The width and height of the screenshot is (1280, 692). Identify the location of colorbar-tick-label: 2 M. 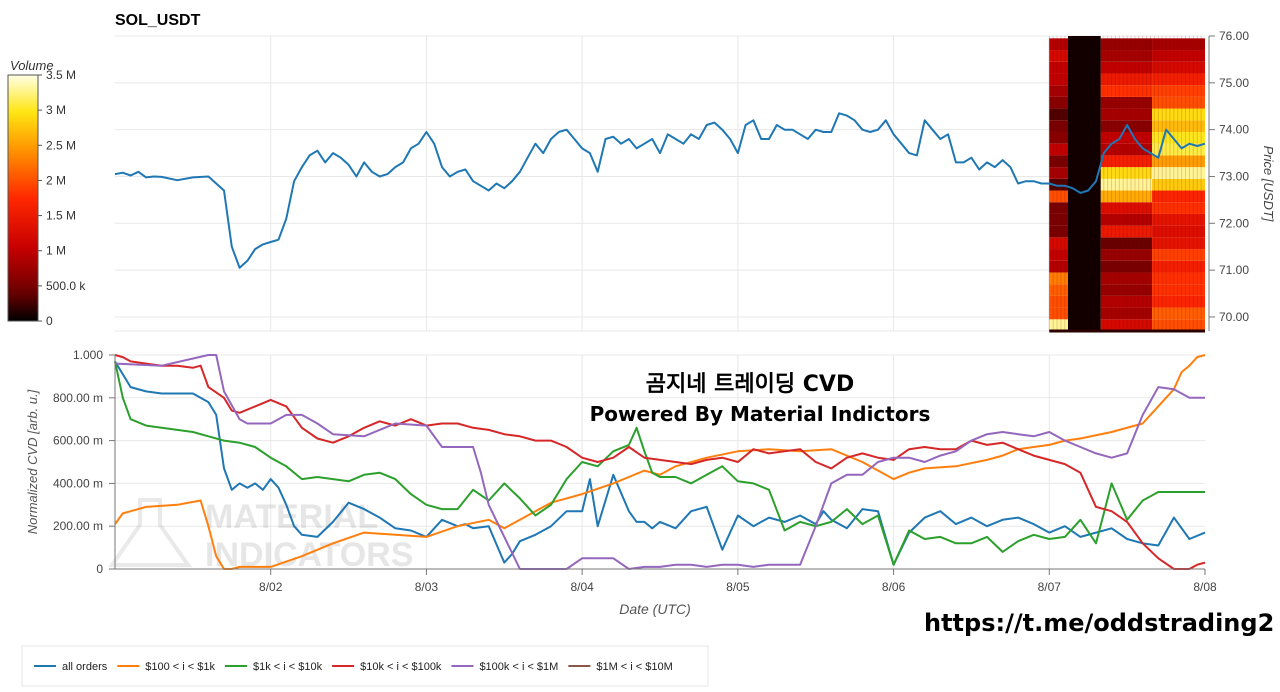
(56, 180).